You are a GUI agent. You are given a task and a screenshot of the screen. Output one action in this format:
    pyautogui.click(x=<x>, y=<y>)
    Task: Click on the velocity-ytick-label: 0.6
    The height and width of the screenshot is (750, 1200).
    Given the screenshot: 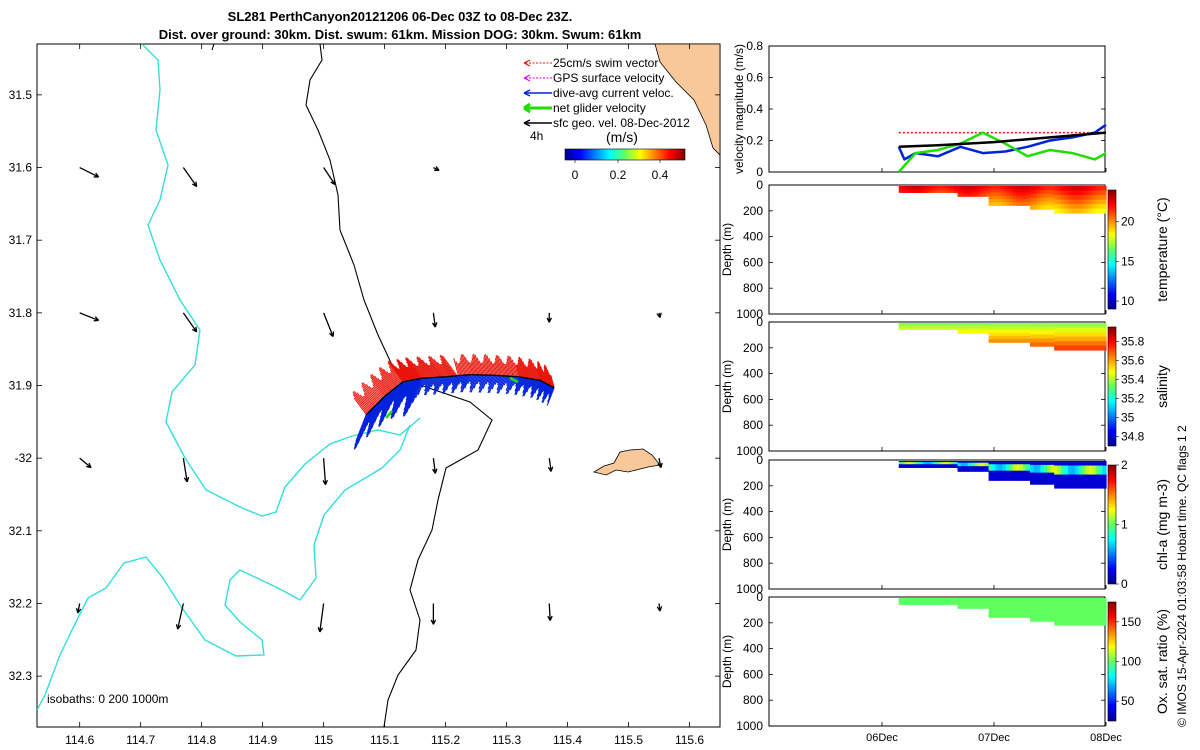 What is the action you would take?
    pyautogui.click(x=754, y=78)
    